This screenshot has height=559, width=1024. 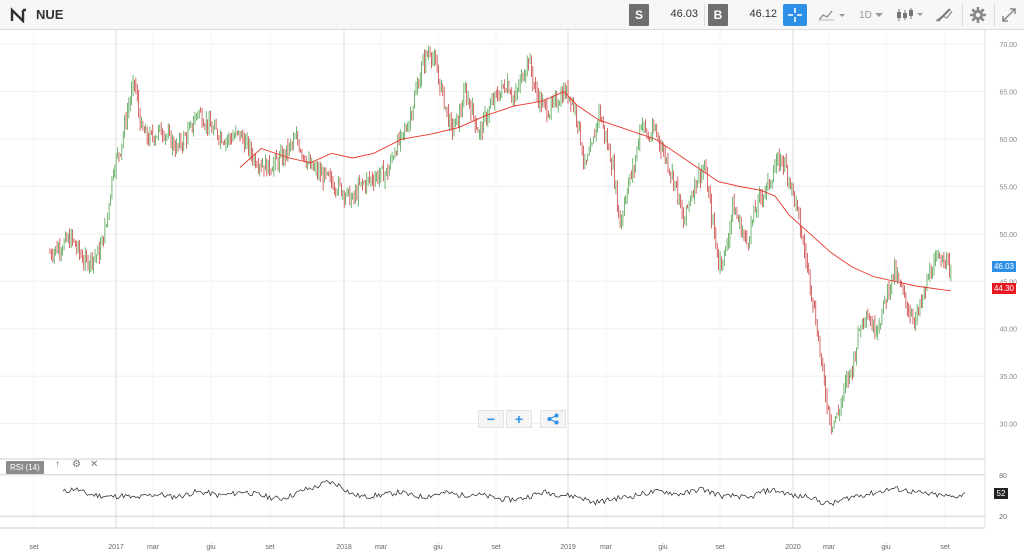 I want to click on buy-price: 46.12, so click(x=763, y=14).